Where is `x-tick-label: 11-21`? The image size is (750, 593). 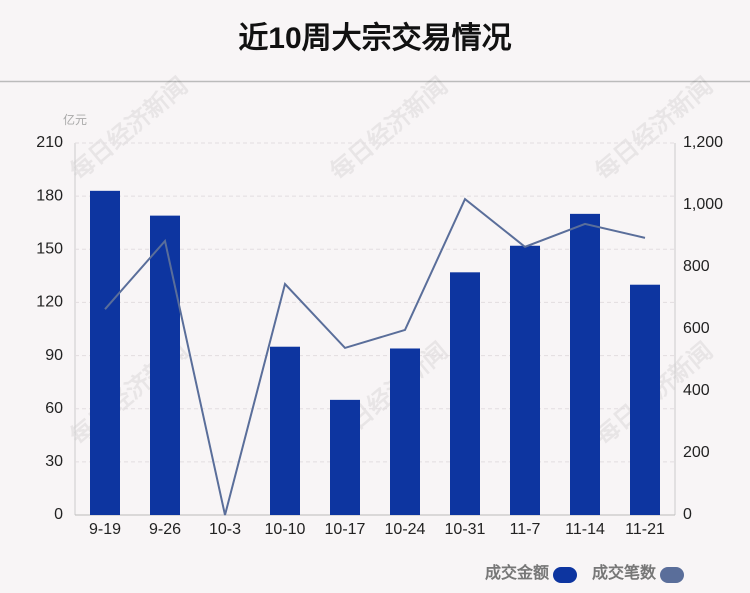
x-tick-label: 11-21 is located at coordinates (645, 529).